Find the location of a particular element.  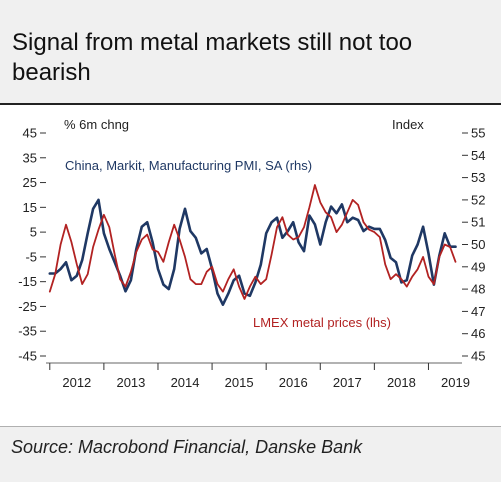

left-y-tick-label: 35 is located at coordinates (30, 157).